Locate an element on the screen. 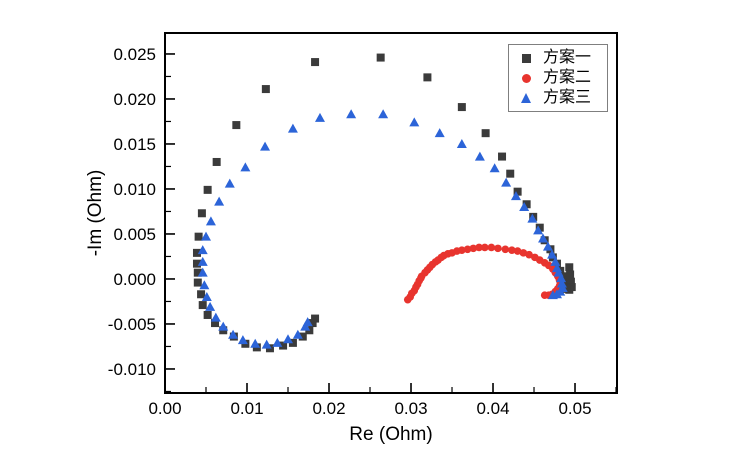 Image resolution: width=750 pixels, height=467 pixels. x-tick-label: 0.02 is located at coordinates (328, 408).